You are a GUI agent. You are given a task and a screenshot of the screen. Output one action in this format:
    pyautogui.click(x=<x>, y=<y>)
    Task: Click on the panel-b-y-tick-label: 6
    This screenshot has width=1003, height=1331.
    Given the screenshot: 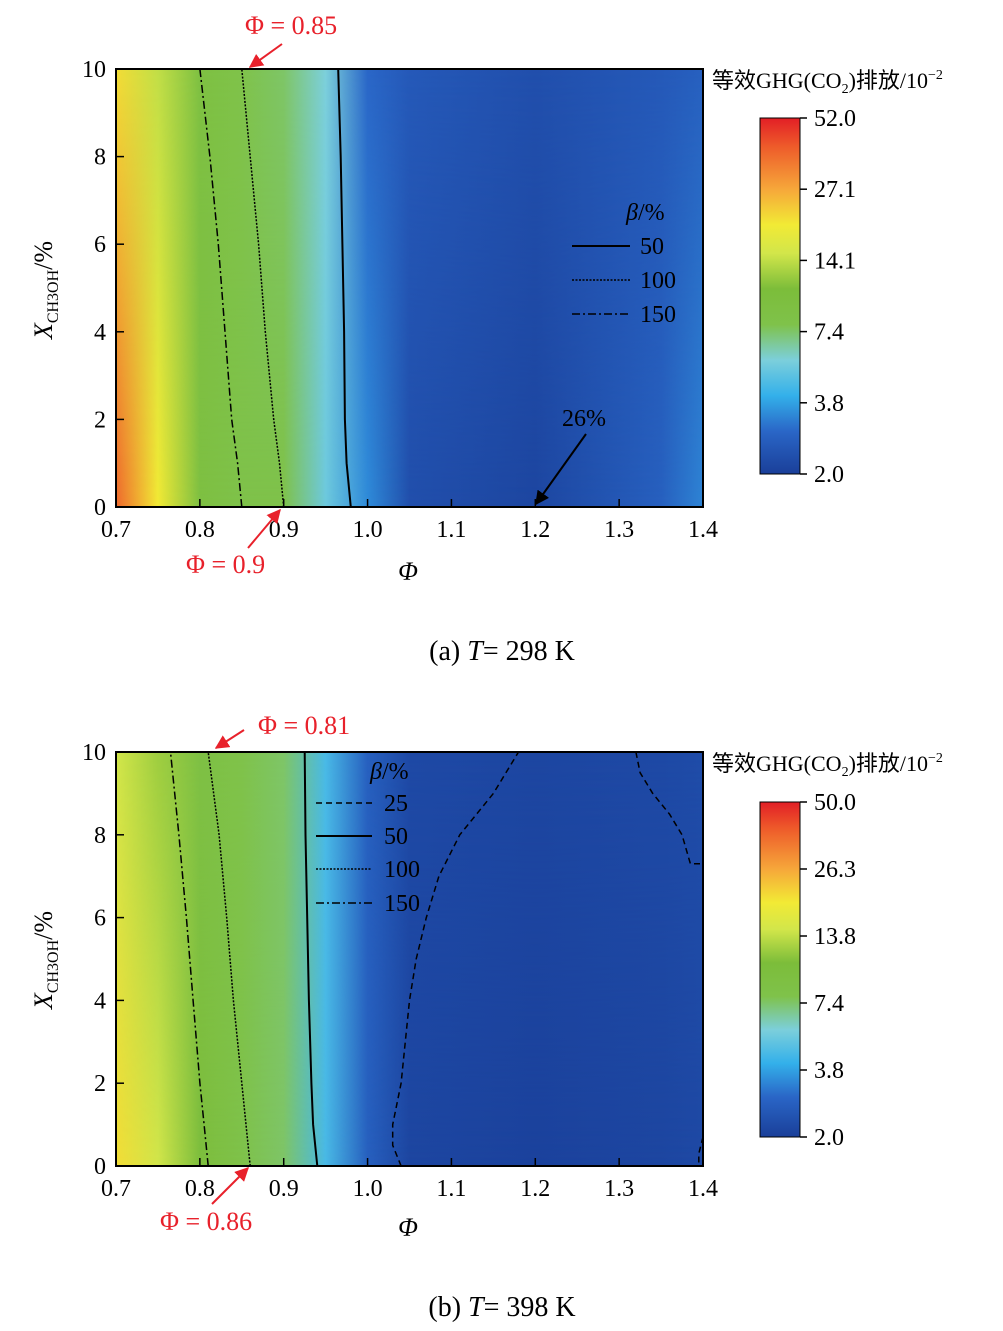 What is the action you would take?
    pyautogui.click(x=100, y=919)
    